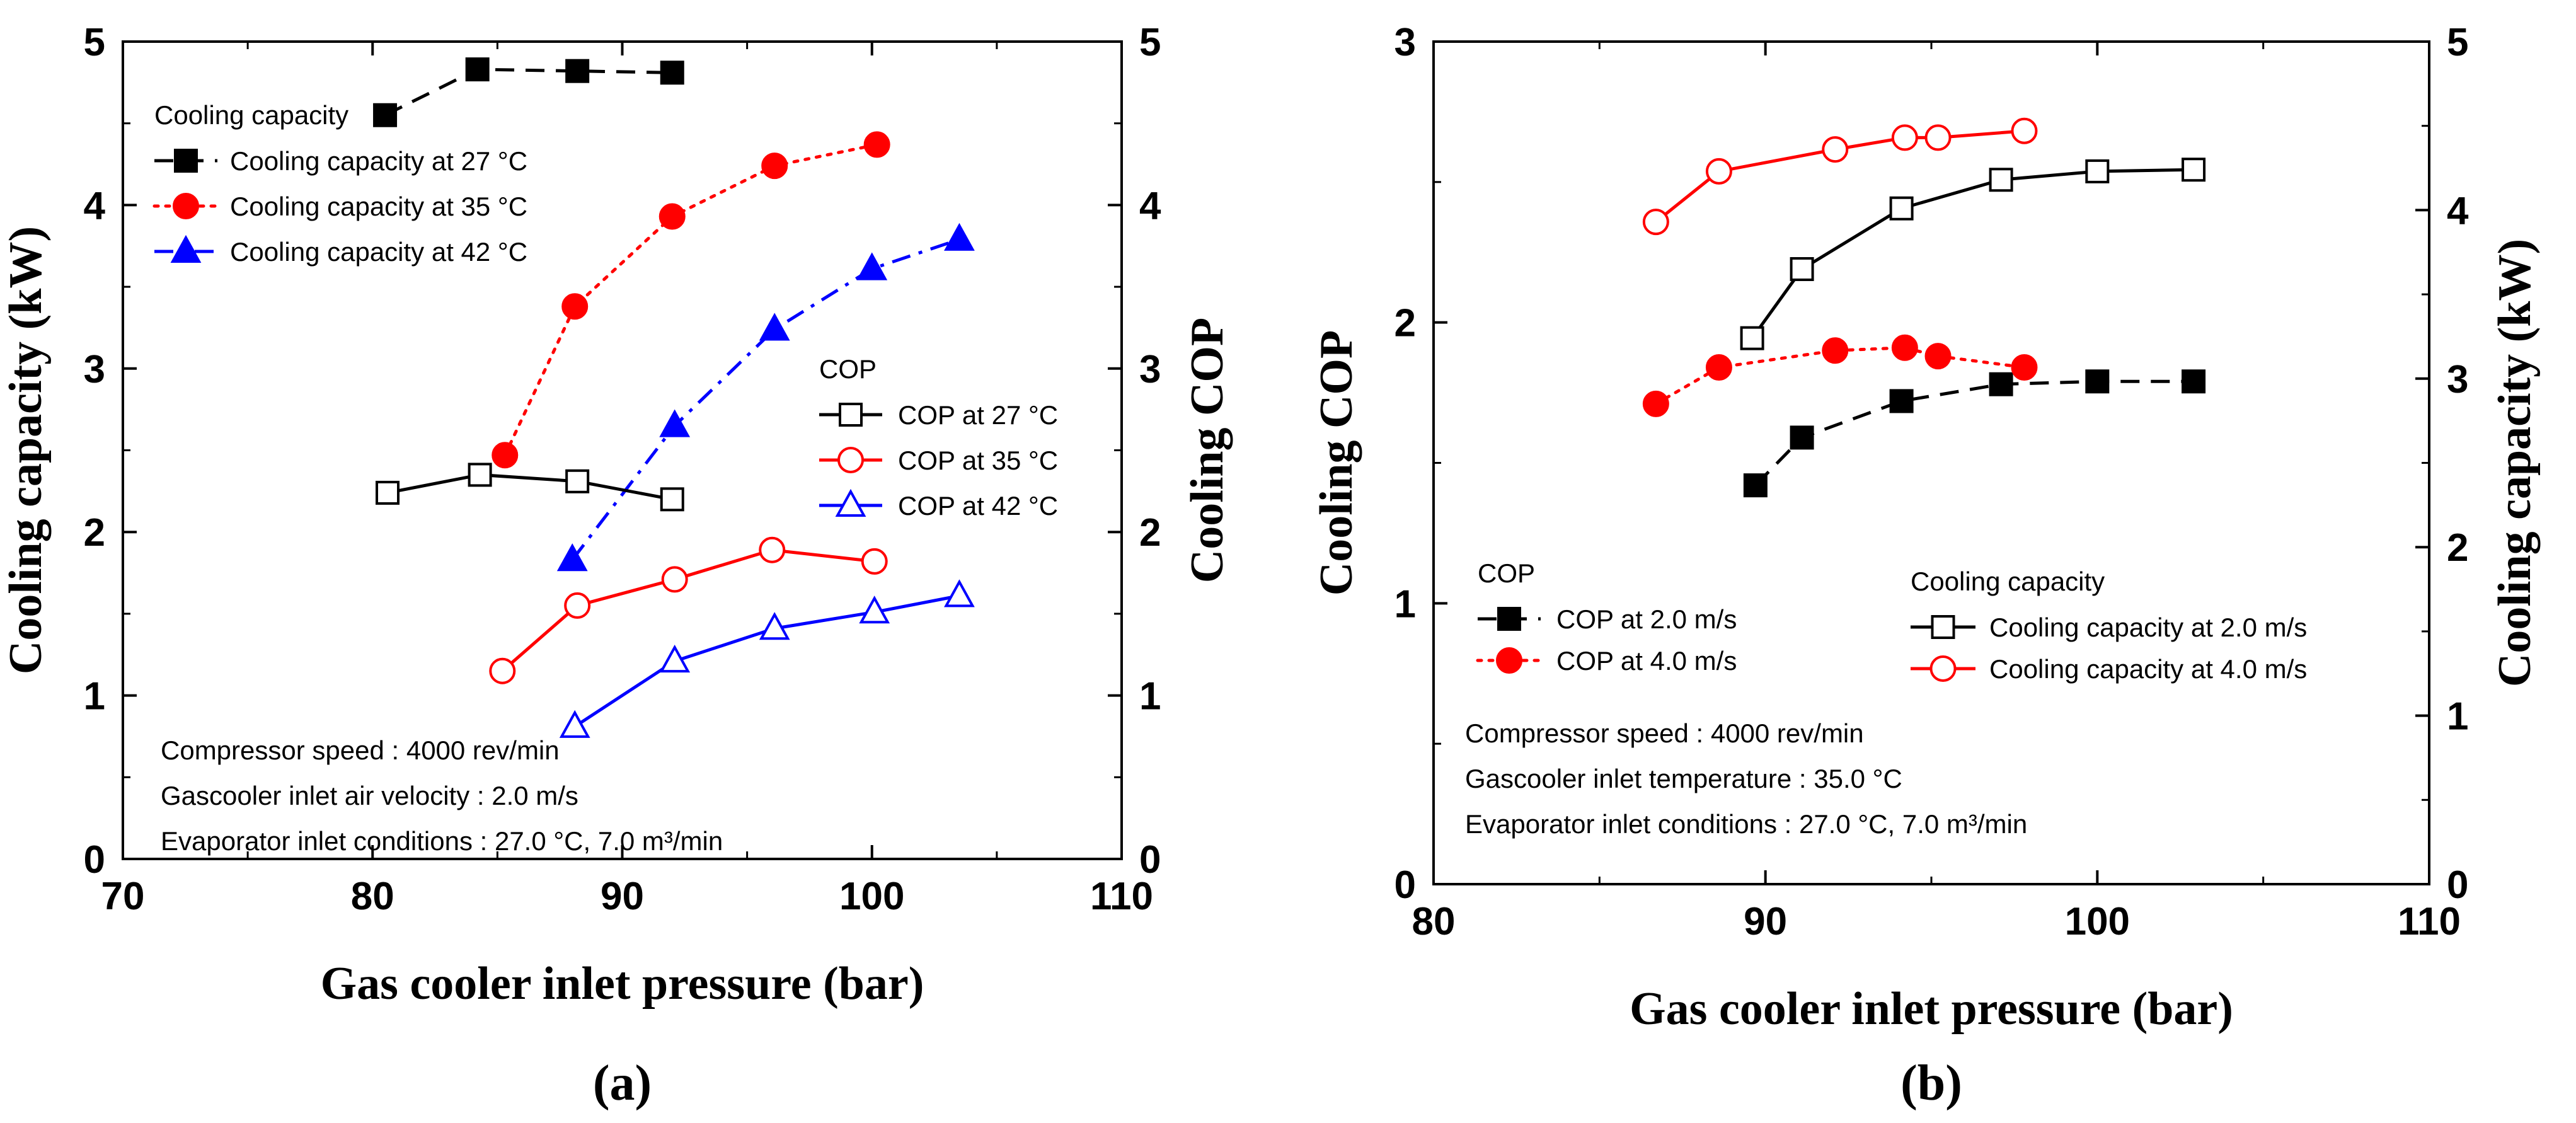 The height and width of the screenshot is (1123, 2576). I want to click on legend-title: COP, so click(1506, 573).